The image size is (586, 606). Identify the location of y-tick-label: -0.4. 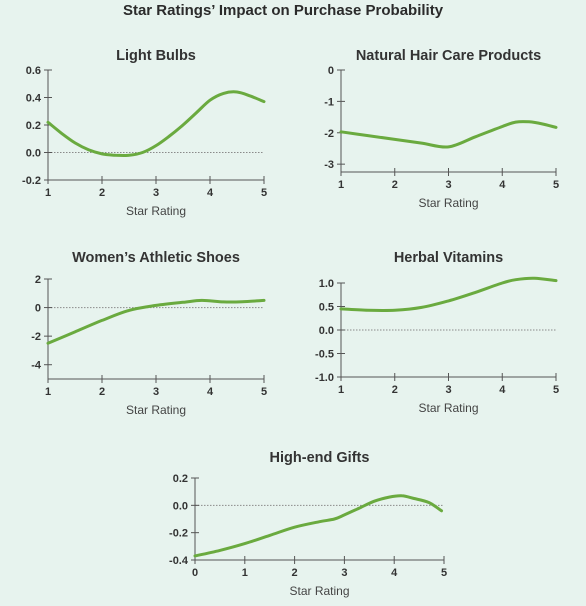
(179, 561).